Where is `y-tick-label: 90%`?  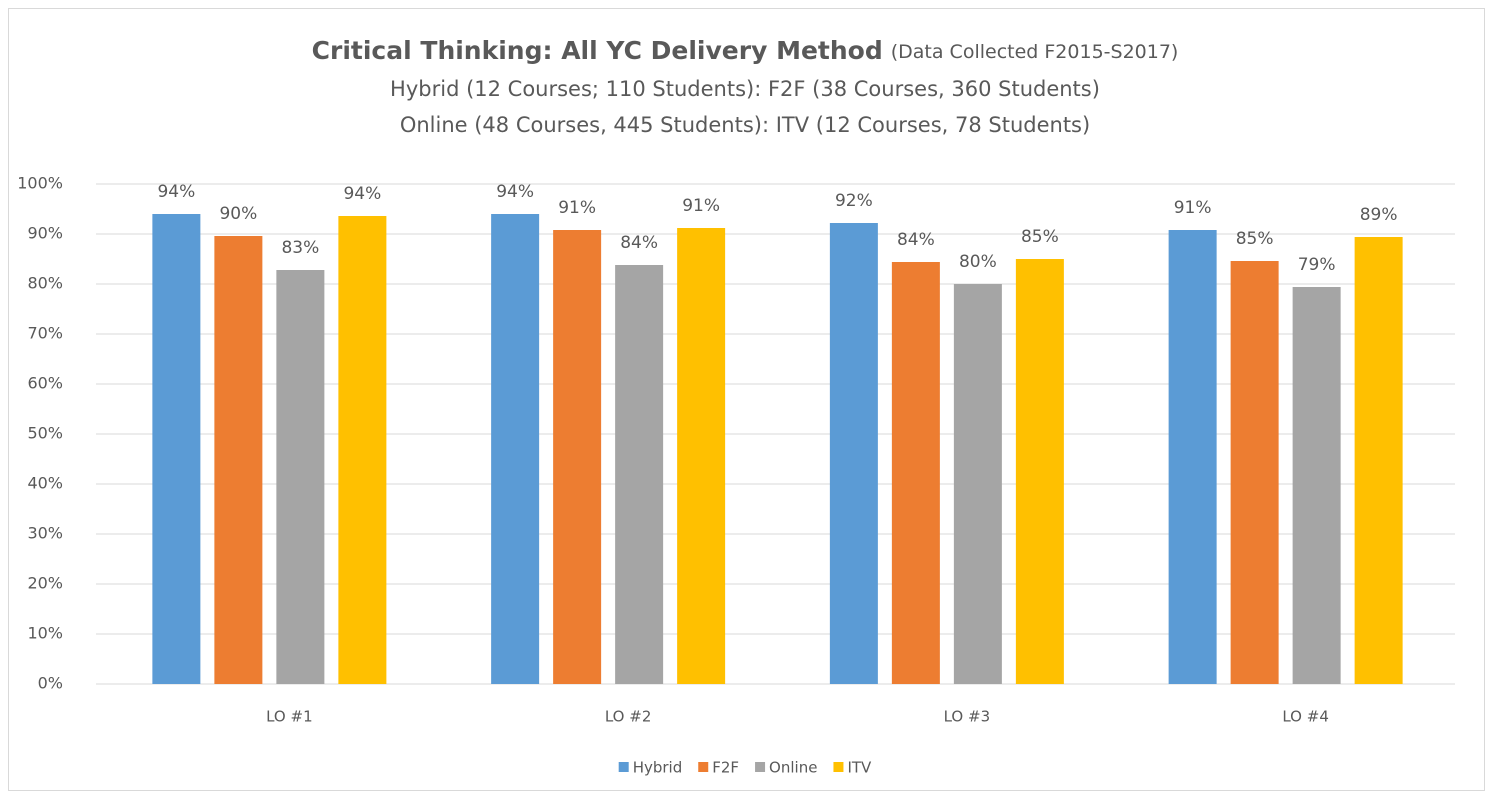
y-tick-label: 90% is located at coordinates (45, 233).